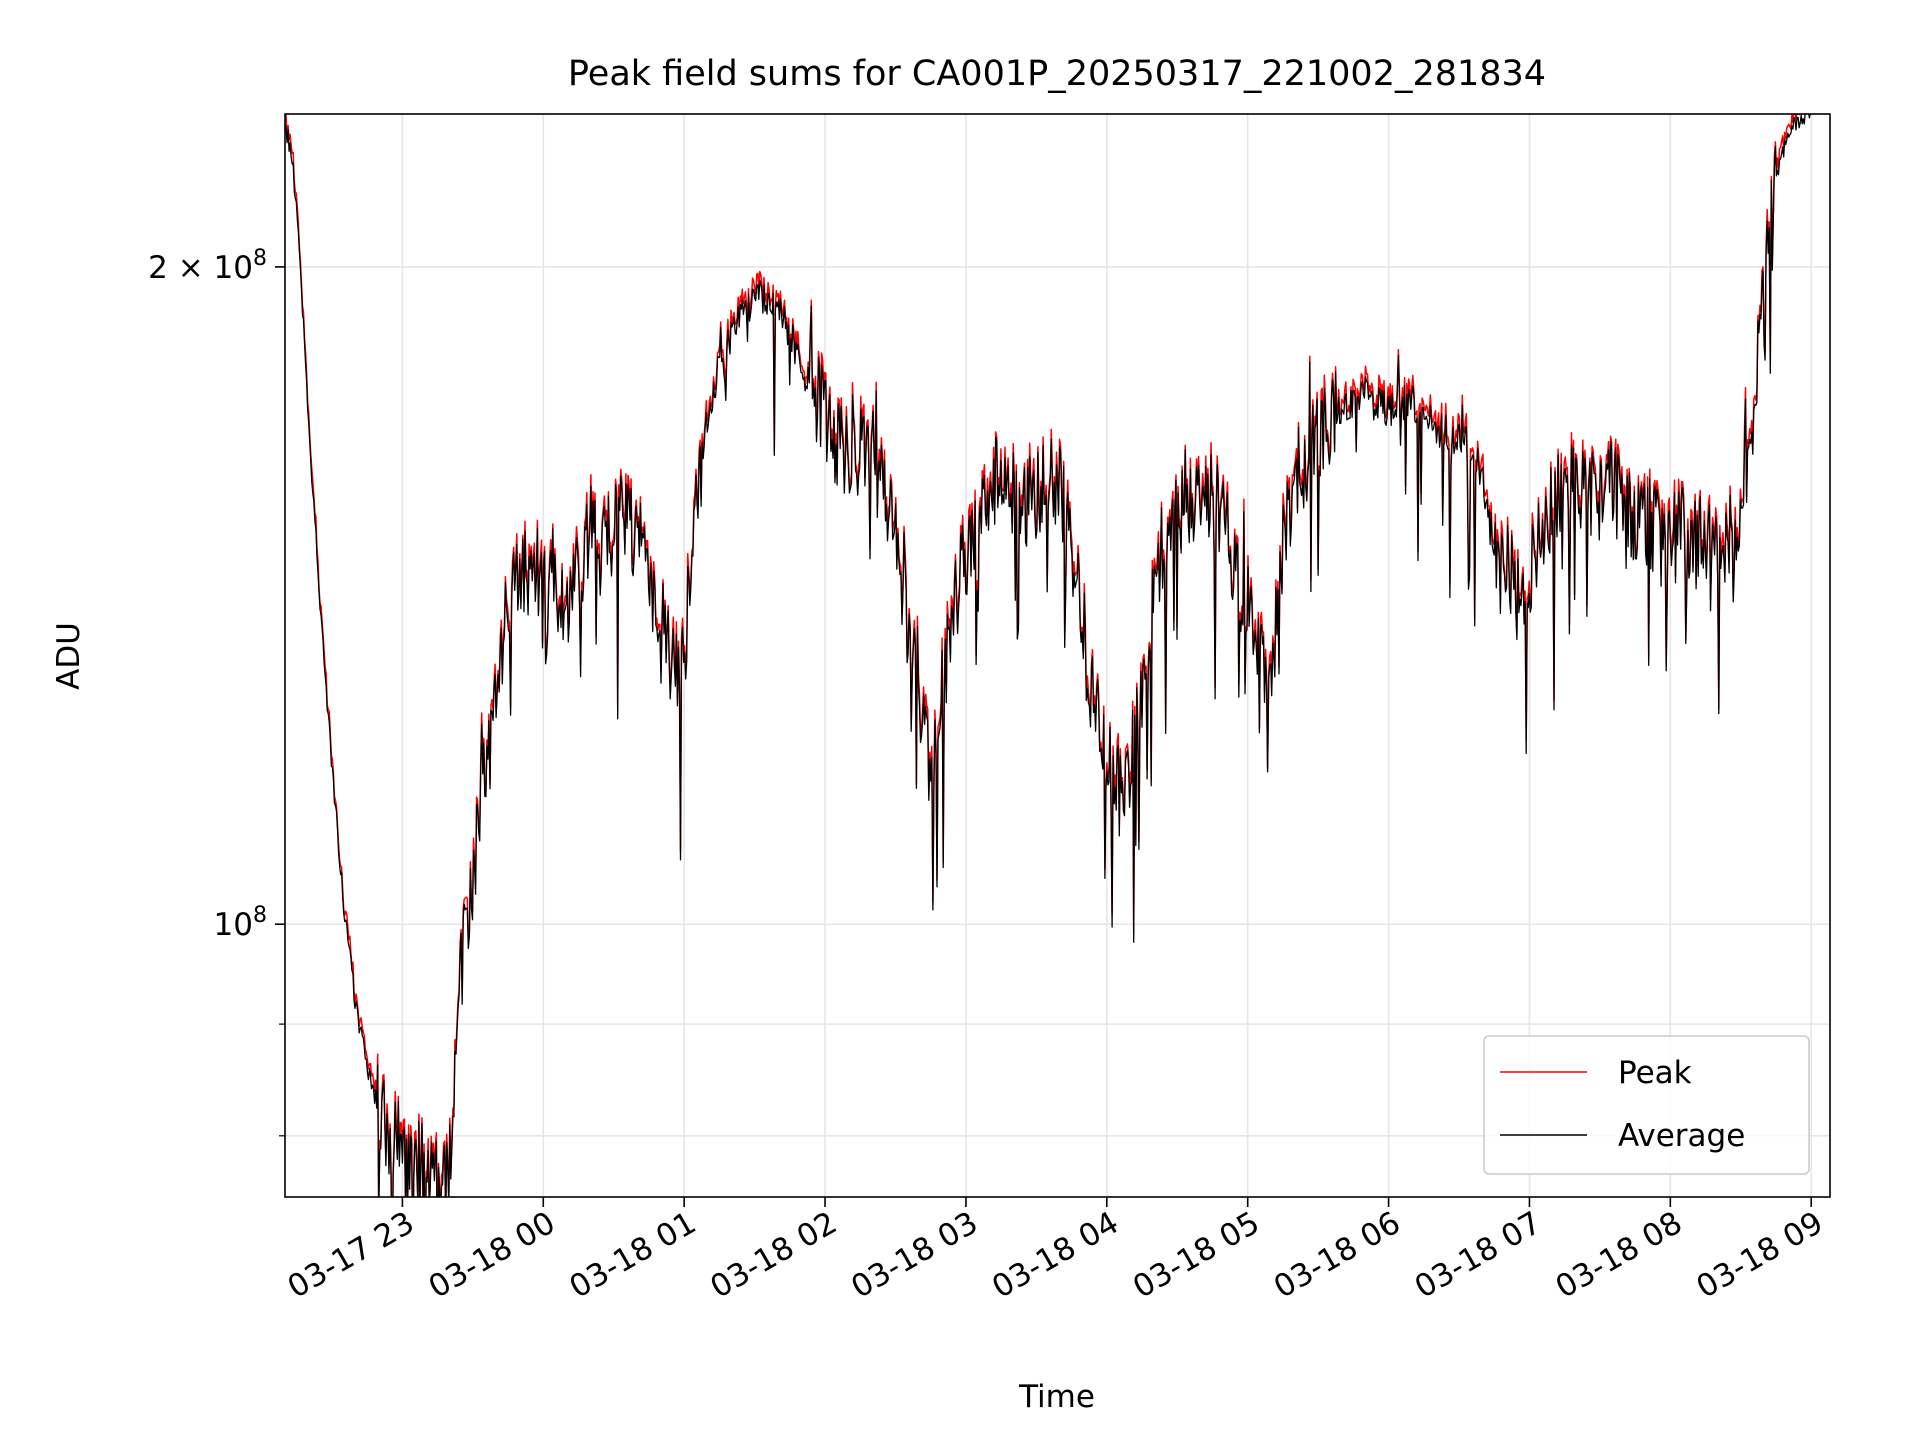  I want to click on y-tick-coef: 2 ×, so click(180, 268).